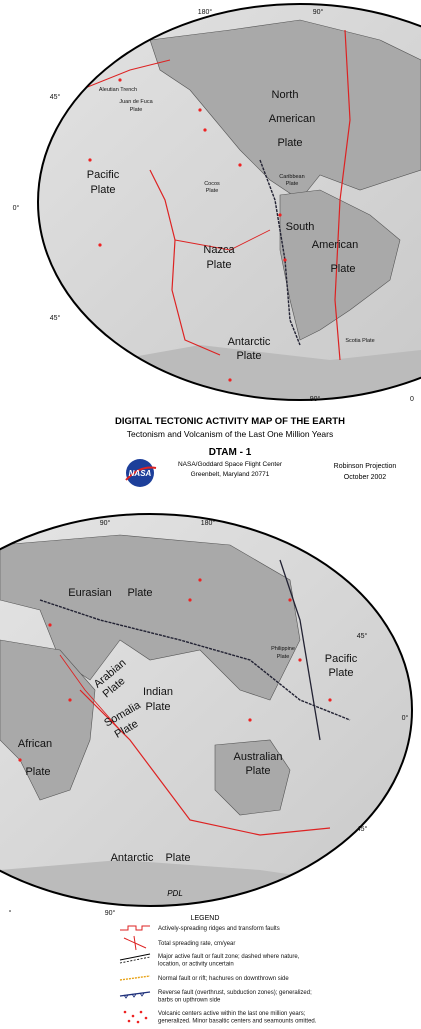  What do you see at coordinates (359, 341) in the screenshot?
I see `feature-label: Scotia Plate` at bounding box center [359, 341].